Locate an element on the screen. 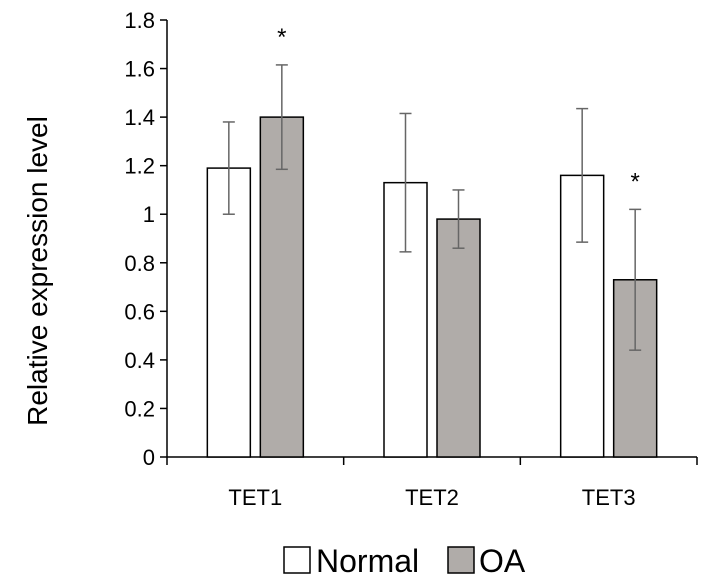 The width and height of the screenshot is (720, 583). legend-swatch-oa is located at coordinates (461, 560).